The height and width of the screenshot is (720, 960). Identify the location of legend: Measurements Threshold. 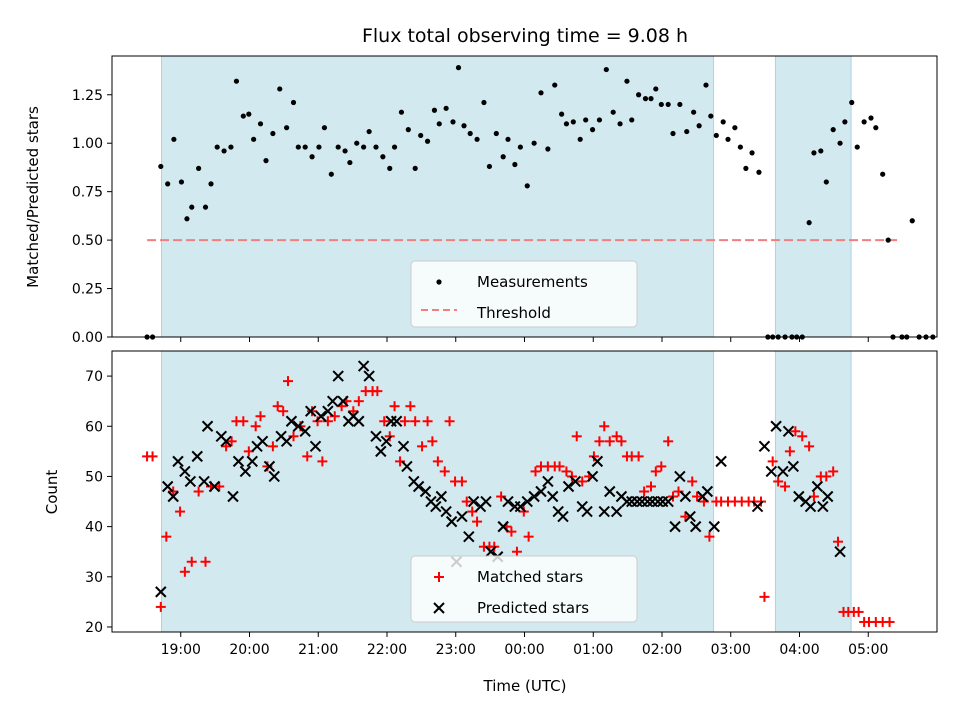
(524, 294).